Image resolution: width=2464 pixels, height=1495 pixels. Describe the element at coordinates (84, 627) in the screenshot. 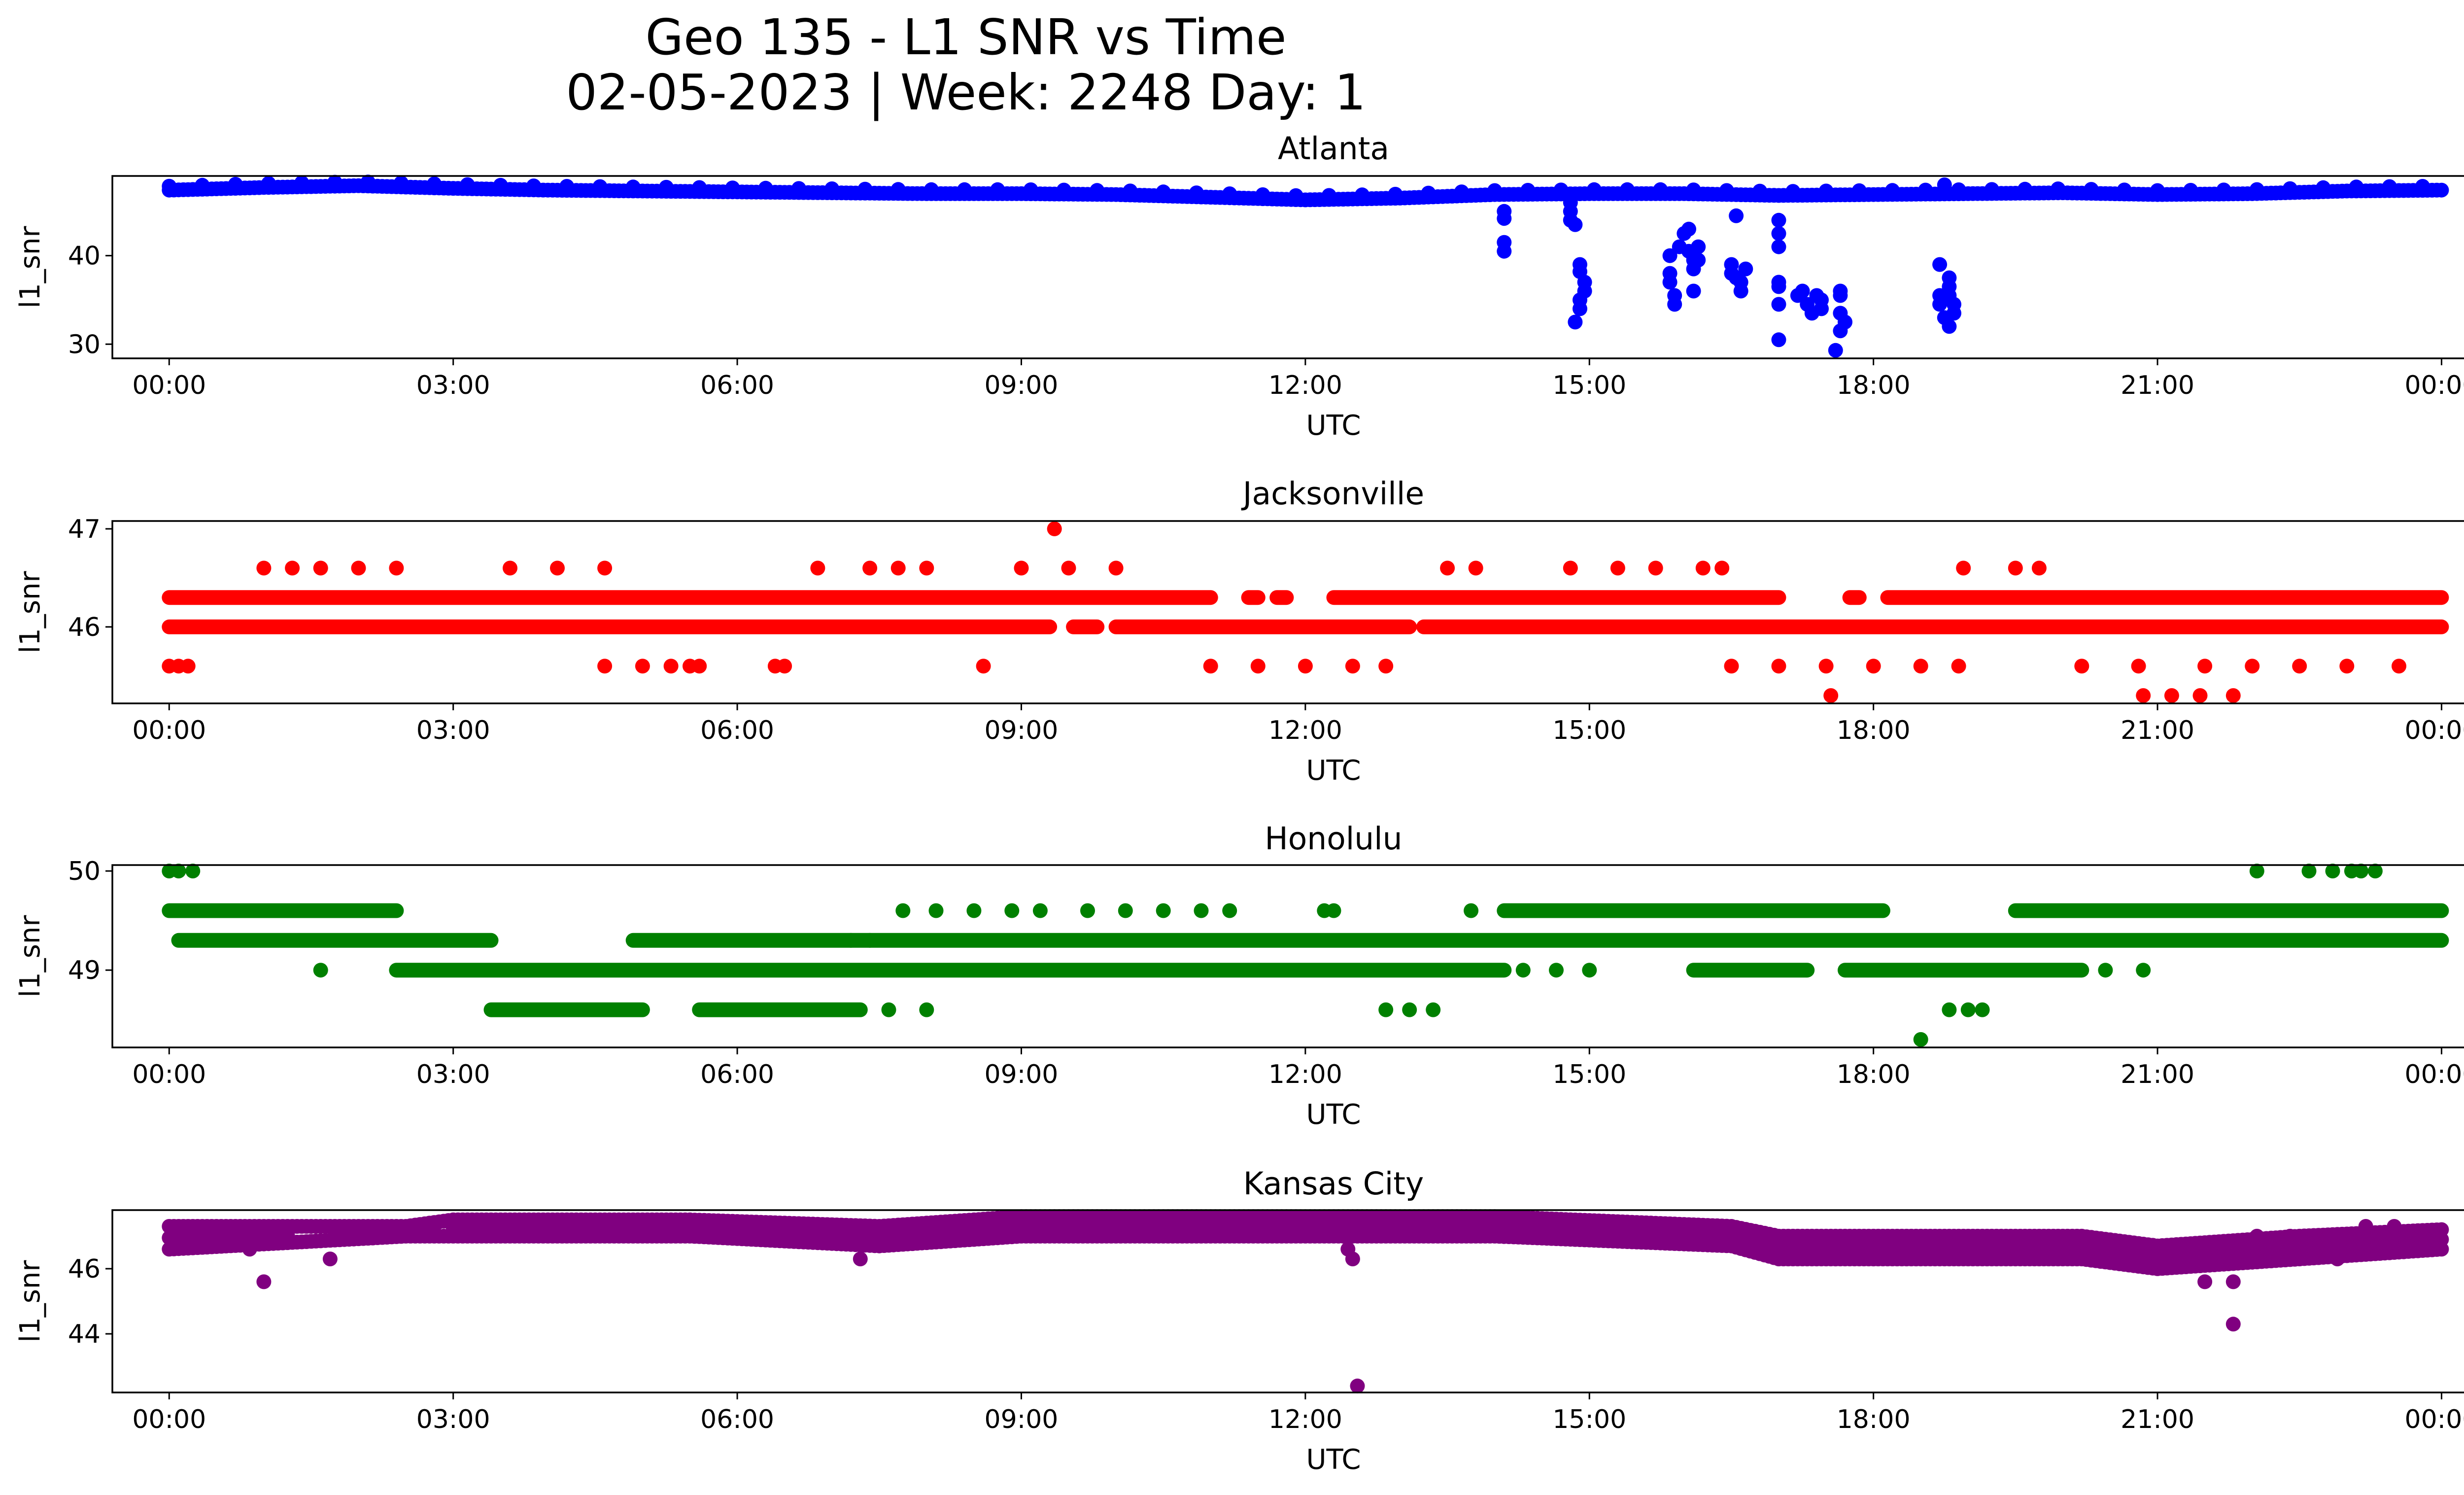

I see `y-tick-label: 46` at that location.